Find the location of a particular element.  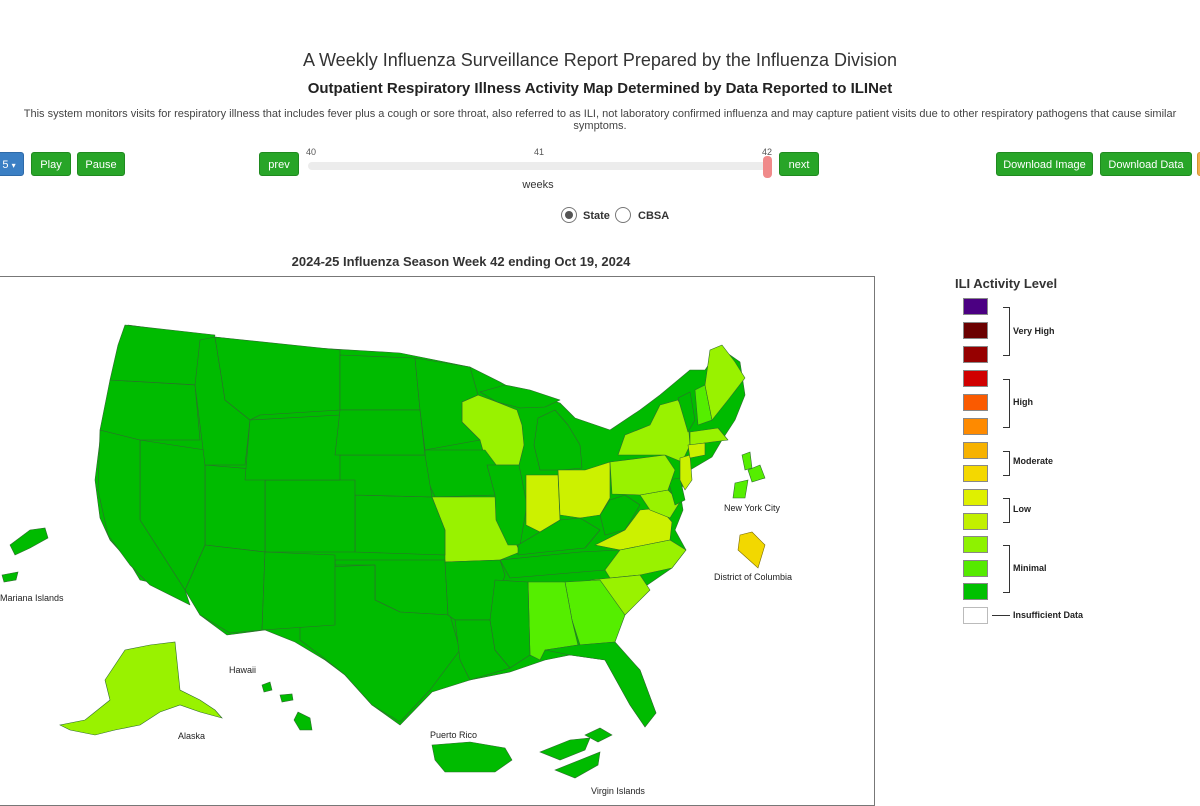

legend-label-moderate: Moderate is located at coordinates (1033, 461).